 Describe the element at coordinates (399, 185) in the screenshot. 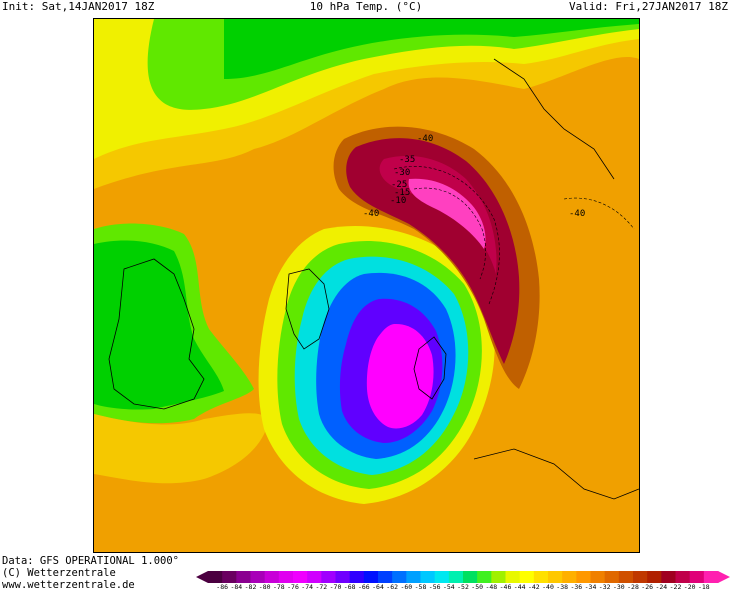

I see `contour-label: -25` at that location.